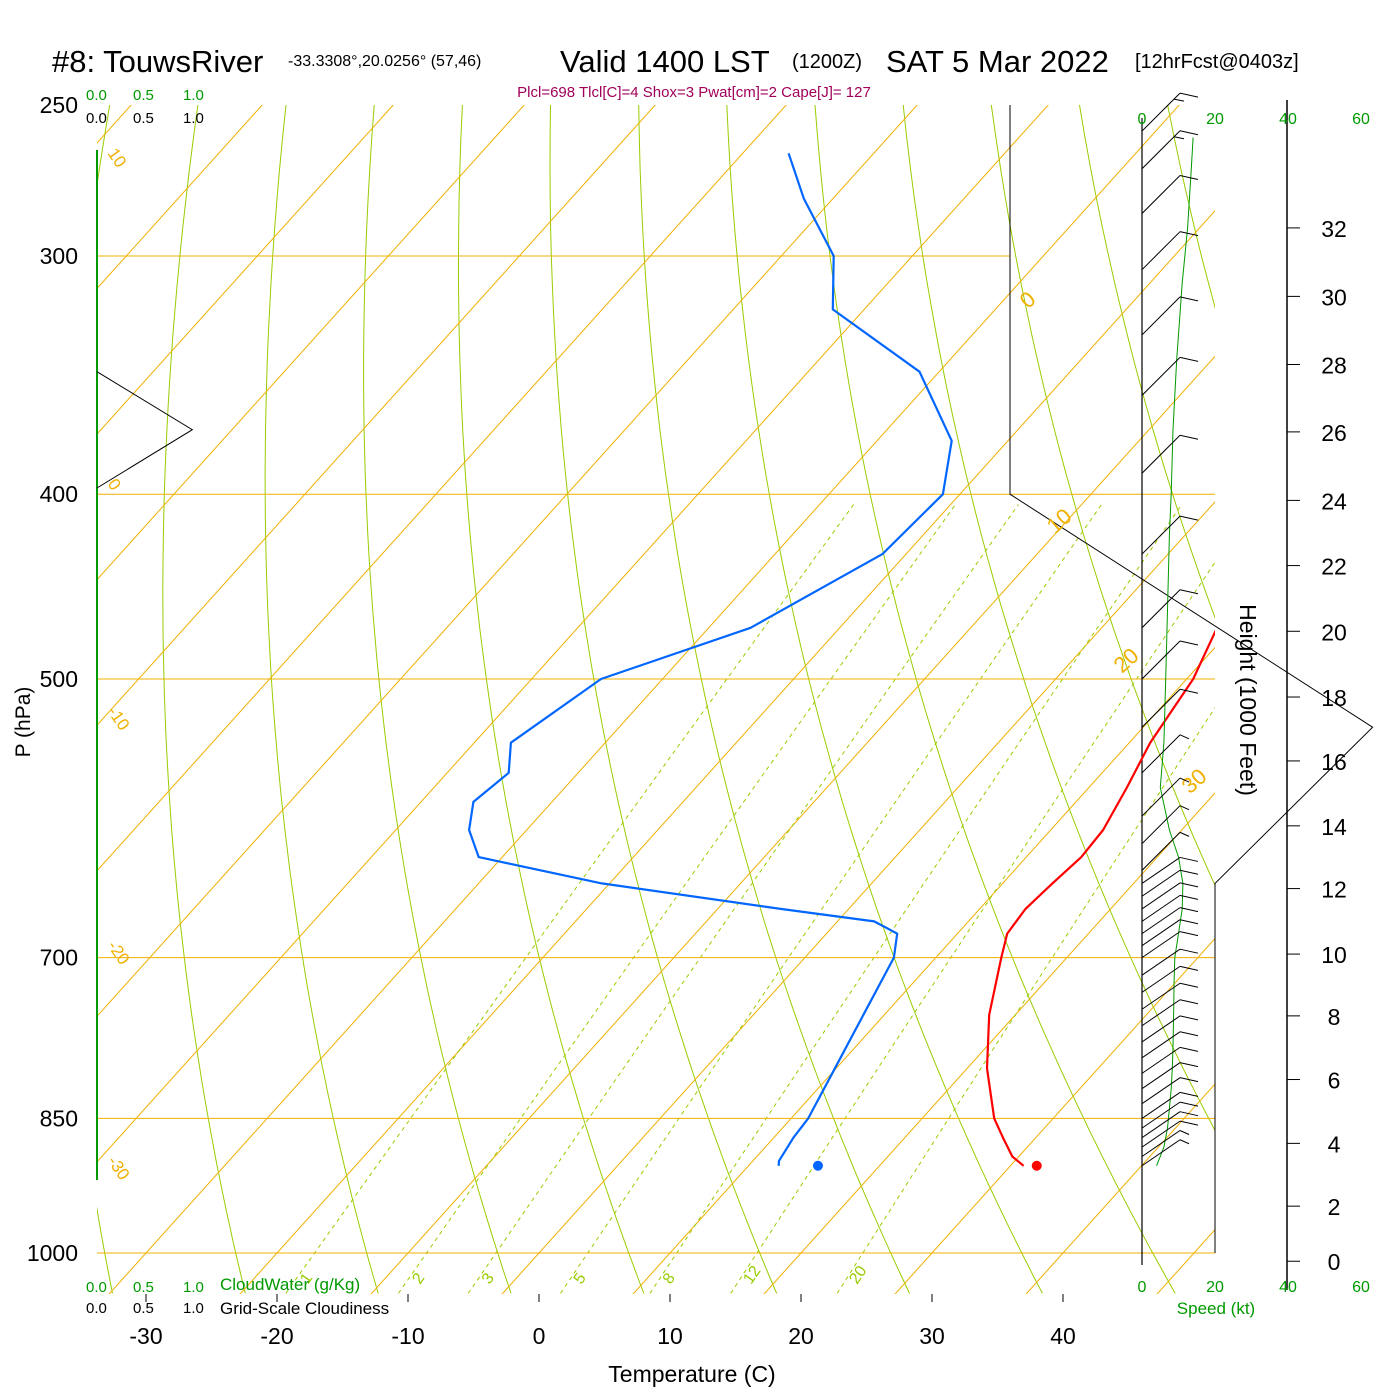 This screenshot has width=1400, height=1400. What do you see at coordinates (1142, 119) in the screenshot?
I see `wind-tick-top: 0` at bounding box center [1142, 119].